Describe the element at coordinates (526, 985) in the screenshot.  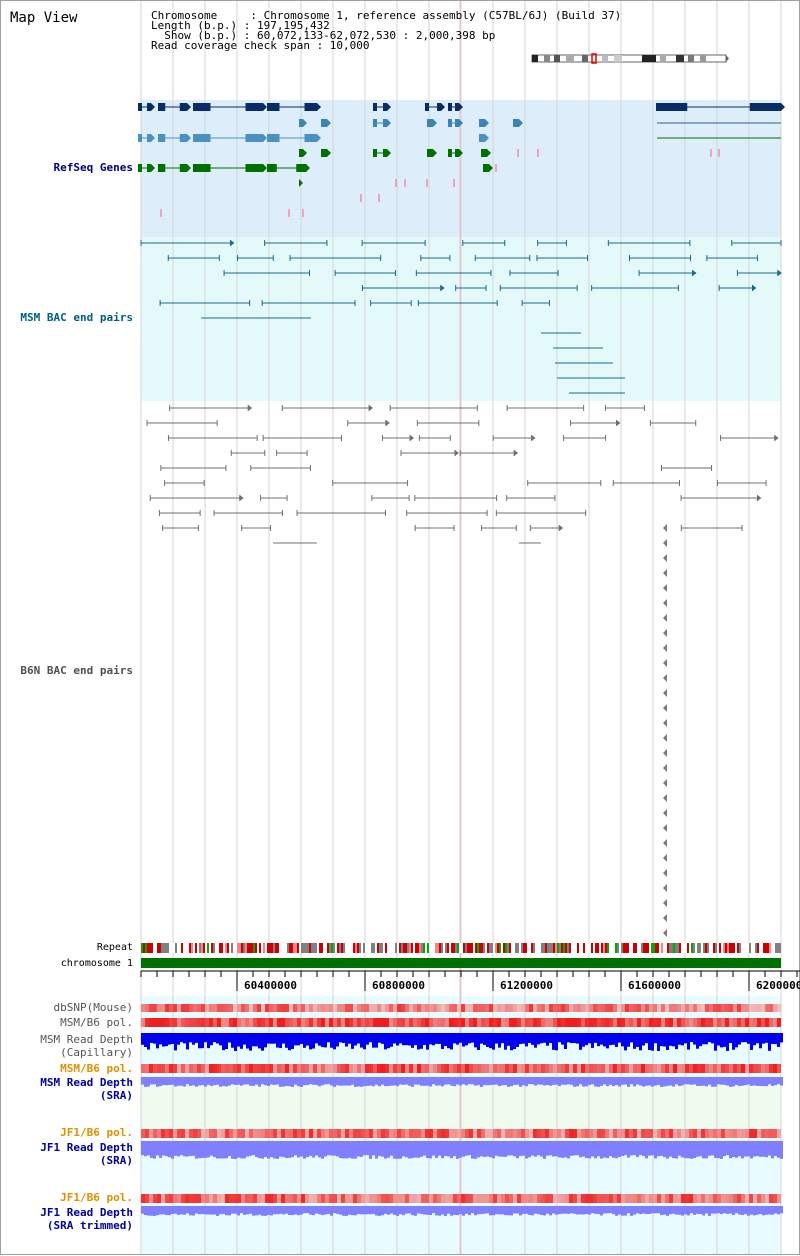
I see `axis-tick-label: 61200000` at that location.